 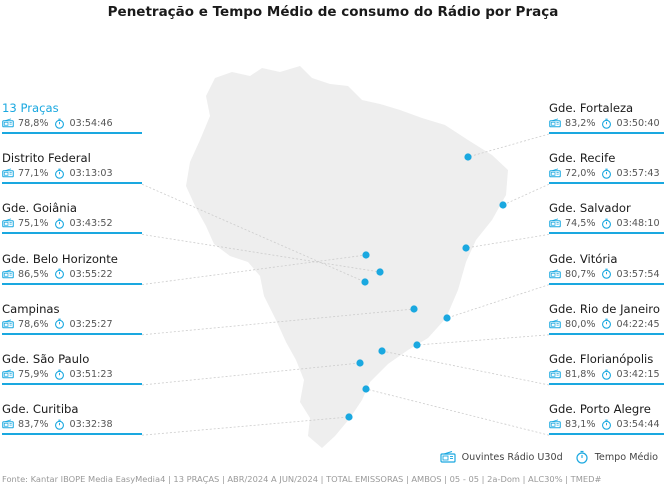 What do you see at coordinates (33, 274) in the screenshot?
I see `penetration-value: 86,5%` at bounding box center [33, 274].